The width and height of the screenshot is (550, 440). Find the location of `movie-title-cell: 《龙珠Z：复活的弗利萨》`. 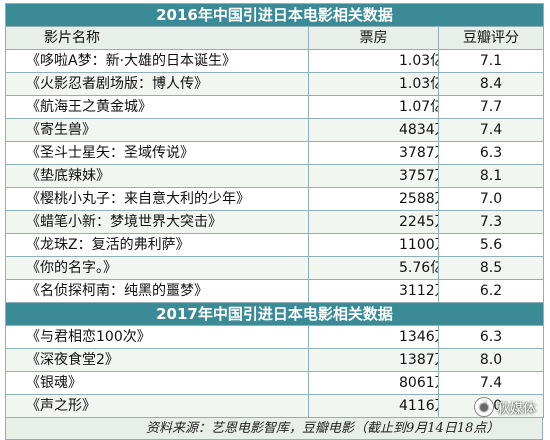

movie-title-cell: 《龙珠Z：复活的弗利萨》 is located at coordinates (157, 245).